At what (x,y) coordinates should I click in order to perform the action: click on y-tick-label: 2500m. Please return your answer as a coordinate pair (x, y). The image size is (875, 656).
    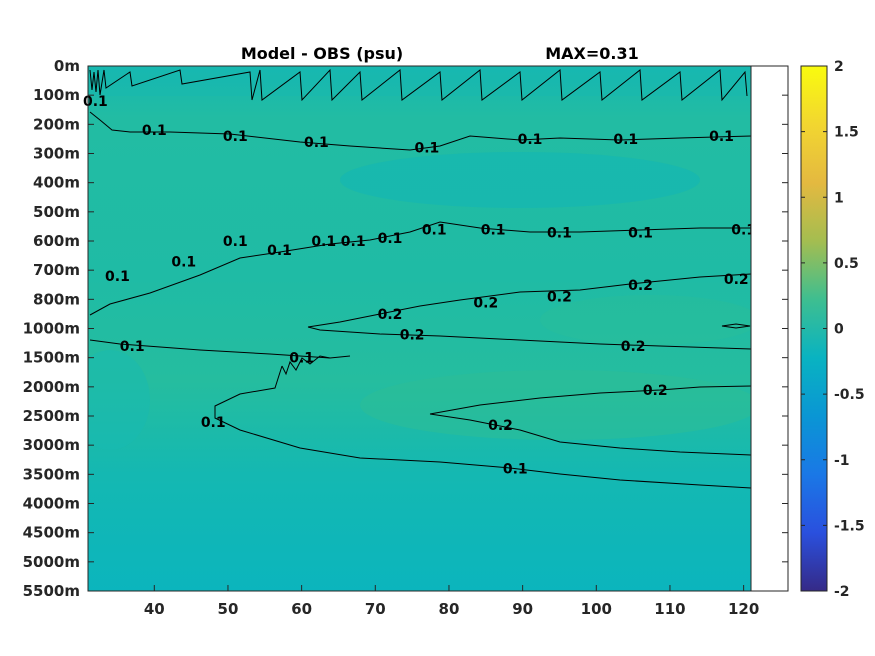
    Looking at the image, I should click on (51, 416).